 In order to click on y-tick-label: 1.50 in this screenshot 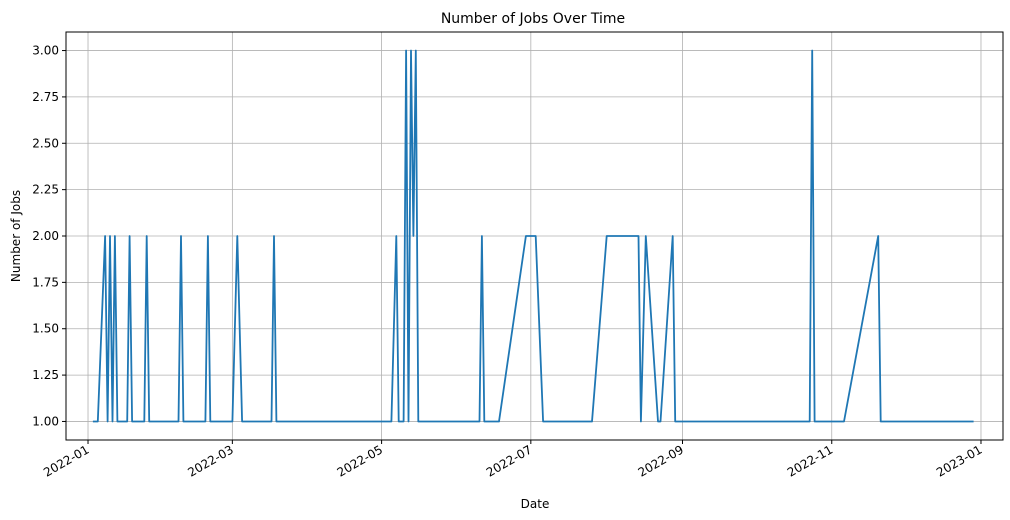, I will do `click(45, 329)`.